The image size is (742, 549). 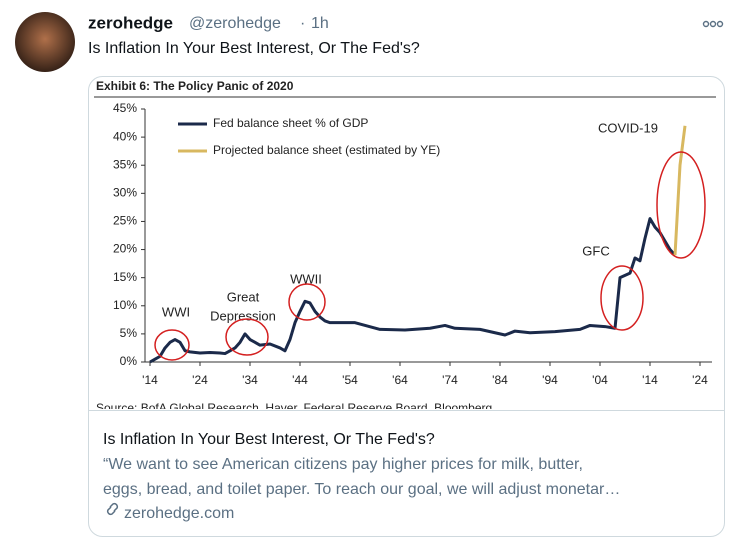 I want to click on y-tick-label: 0%, so click(x=129, y=361).